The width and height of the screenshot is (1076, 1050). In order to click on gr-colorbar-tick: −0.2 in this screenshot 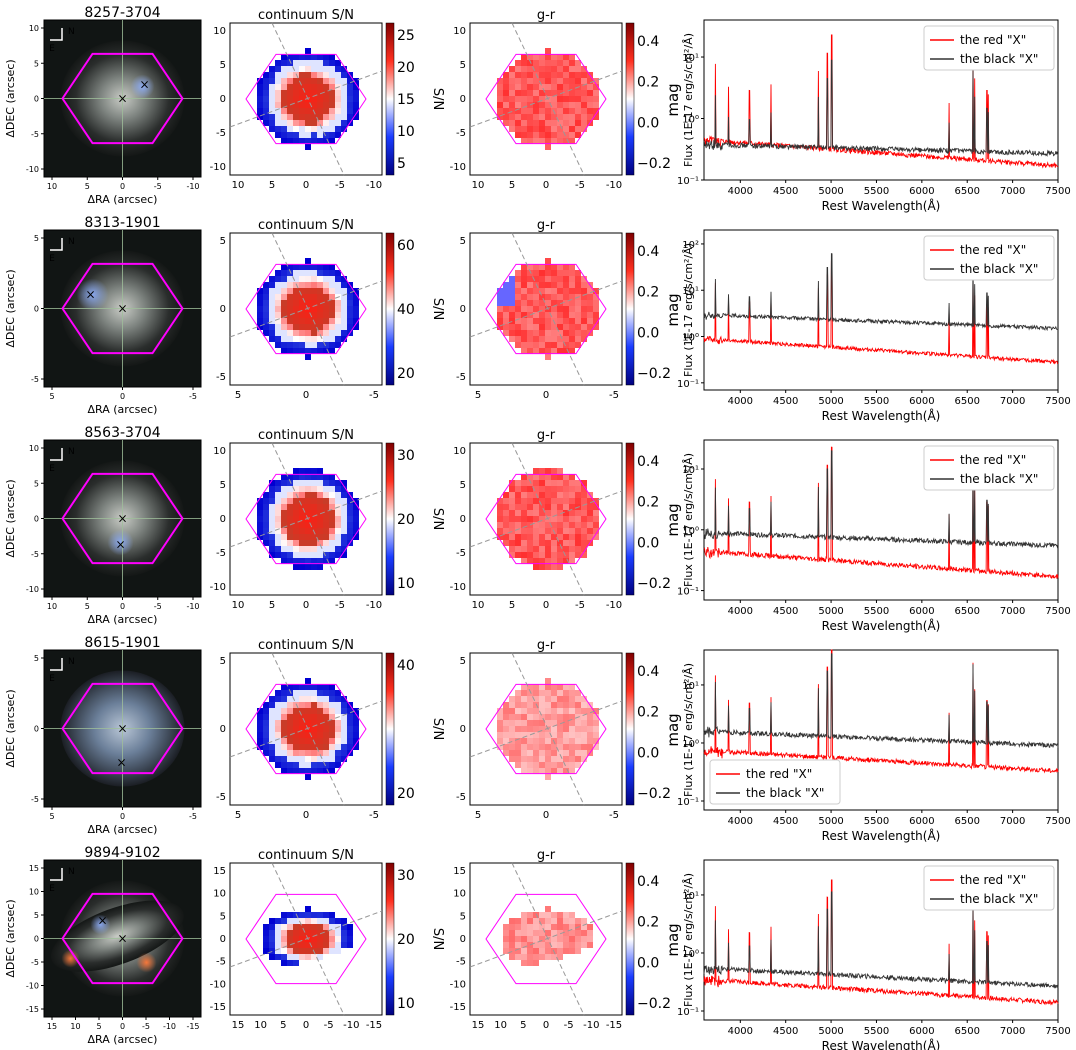, I will do `click(654, 374)`.